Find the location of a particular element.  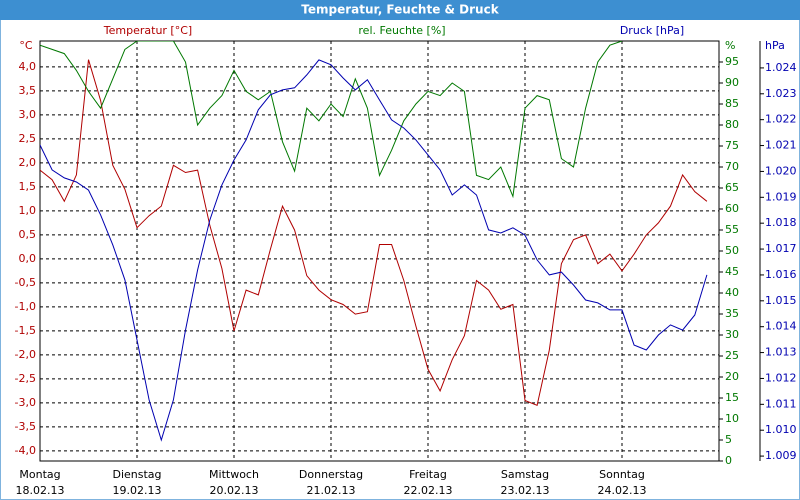

y2-tick-label: 60 is located at coordinates (732, 208).